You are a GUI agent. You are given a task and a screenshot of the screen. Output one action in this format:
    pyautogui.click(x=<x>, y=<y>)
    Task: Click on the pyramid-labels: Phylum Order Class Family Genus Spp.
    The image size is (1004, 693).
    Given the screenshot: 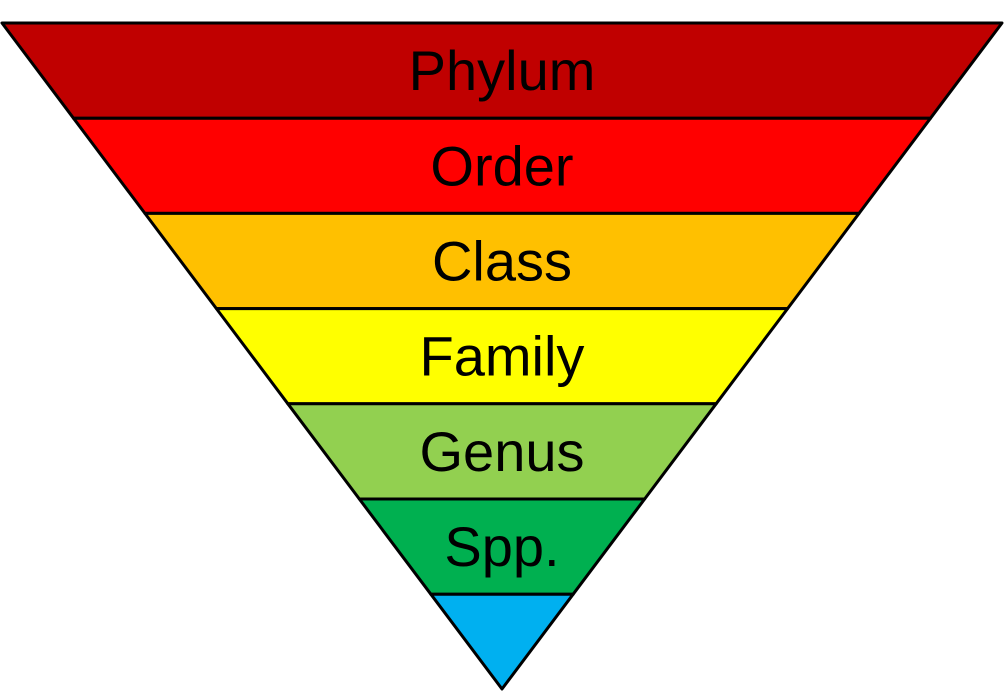 What is the action you would take?
    pyautogui.click(x=502, y=308)
    